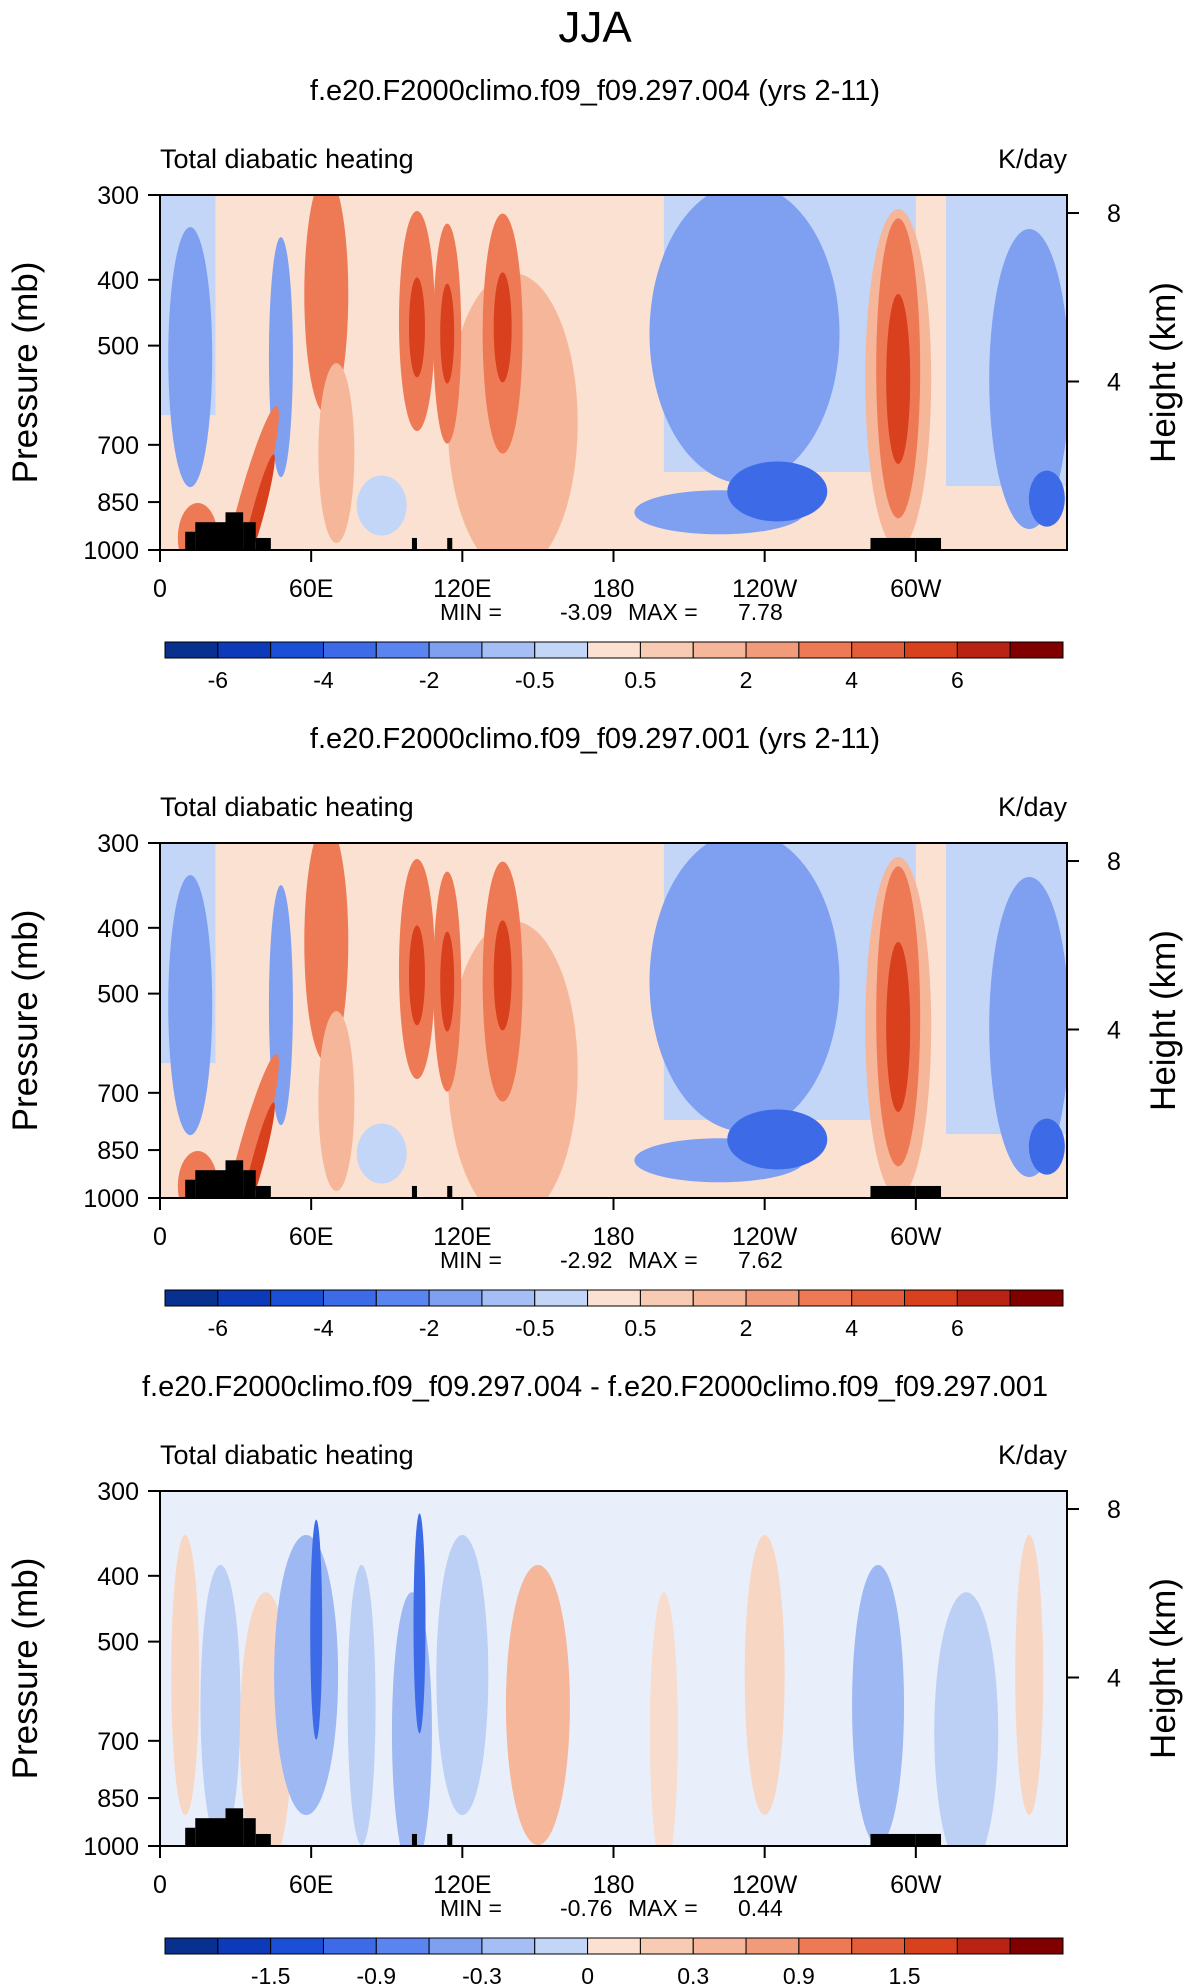  What do you see at coordinates (595, 27) in the screenshot?
I see `season-title: JJA` at bounding box center [595, 27].